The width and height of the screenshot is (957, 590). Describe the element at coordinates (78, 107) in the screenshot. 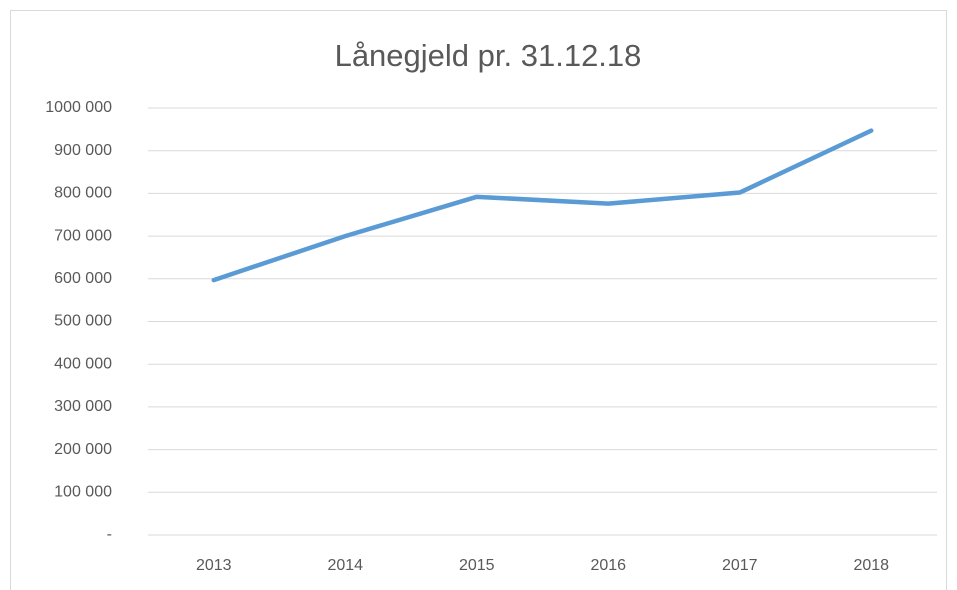

I see `y-tick-label: 1000 000` at that location.